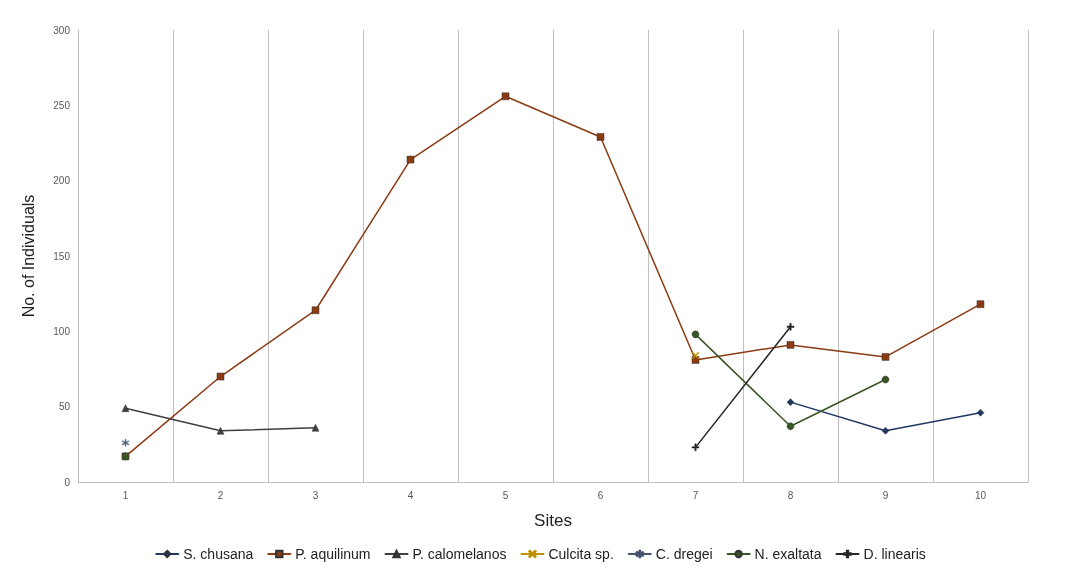  I want to click on legend-label: D. linearis, so click(894, 554).